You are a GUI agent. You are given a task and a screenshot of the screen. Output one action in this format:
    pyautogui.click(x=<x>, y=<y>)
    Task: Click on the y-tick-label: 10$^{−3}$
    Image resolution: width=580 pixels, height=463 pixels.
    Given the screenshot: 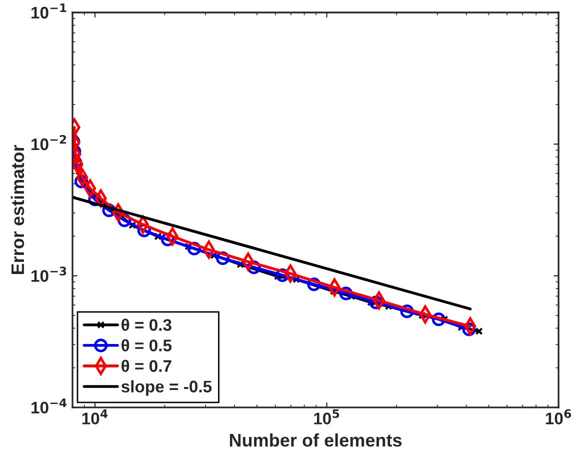 What is the action you would take?
    pyautogui.click(x=49, y=274)
    